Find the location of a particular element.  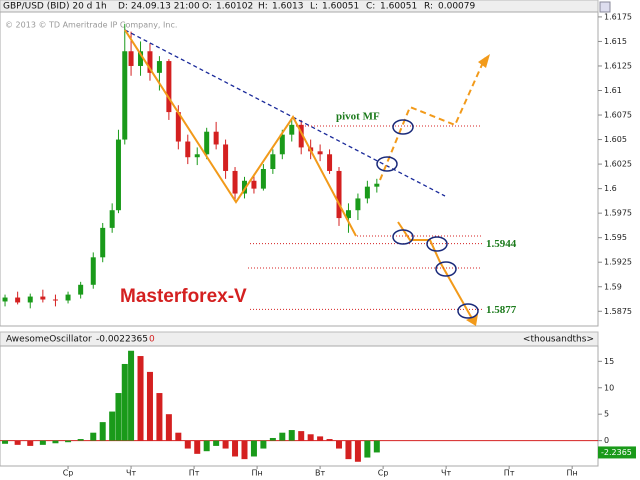

y-tick-label: 0 is located at coordinates (606, 440).